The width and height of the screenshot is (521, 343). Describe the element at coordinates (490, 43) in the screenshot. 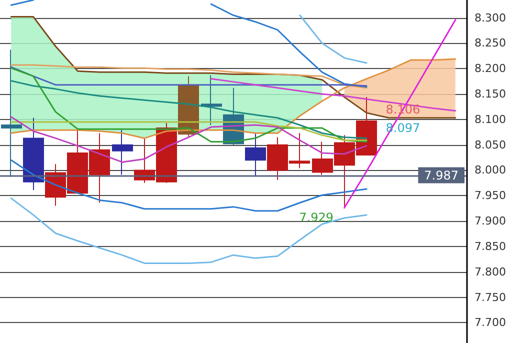

I see `y-tick-label: 8.250` at that location.